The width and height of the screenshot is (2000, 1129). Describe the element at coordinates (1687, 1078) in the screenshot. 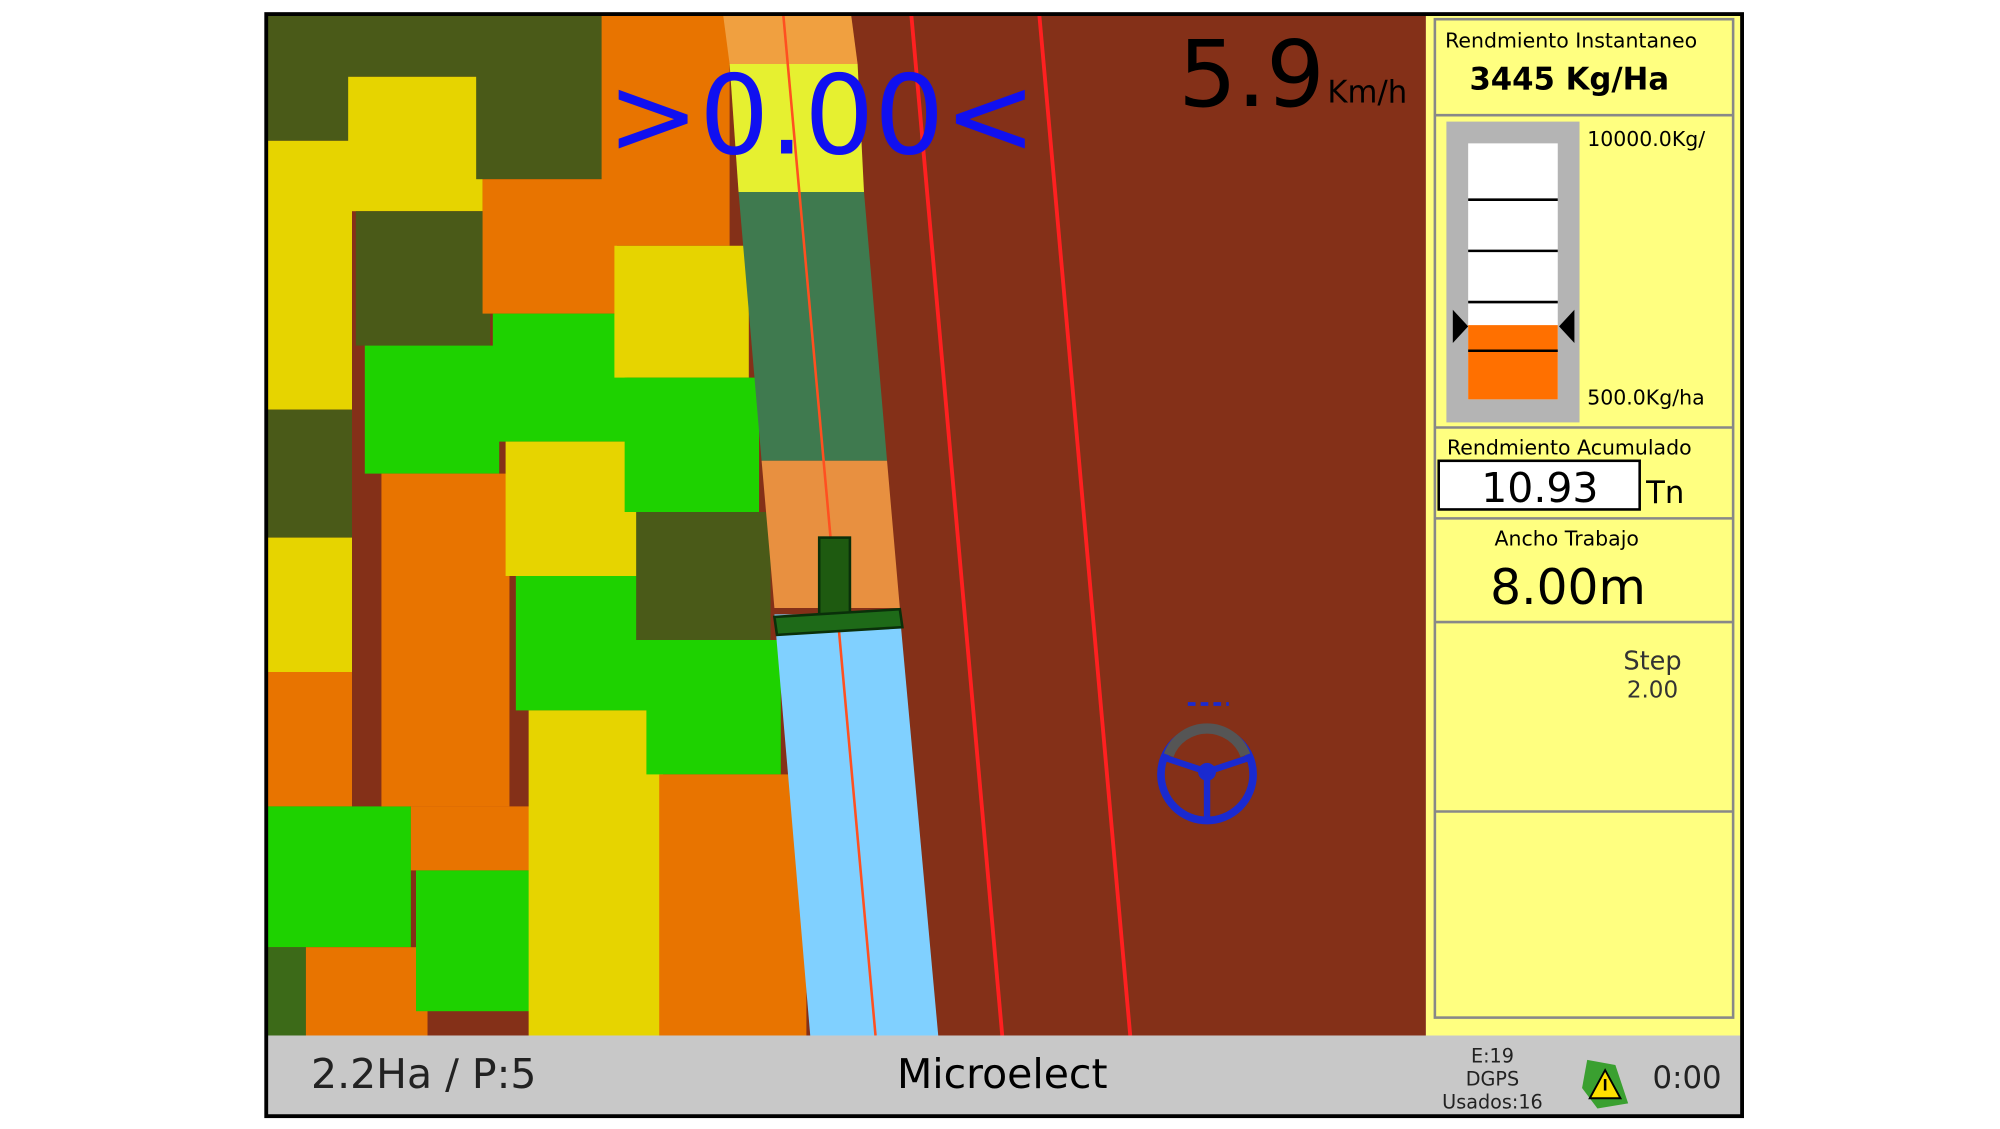

I see `clock: 0:00` at that location.